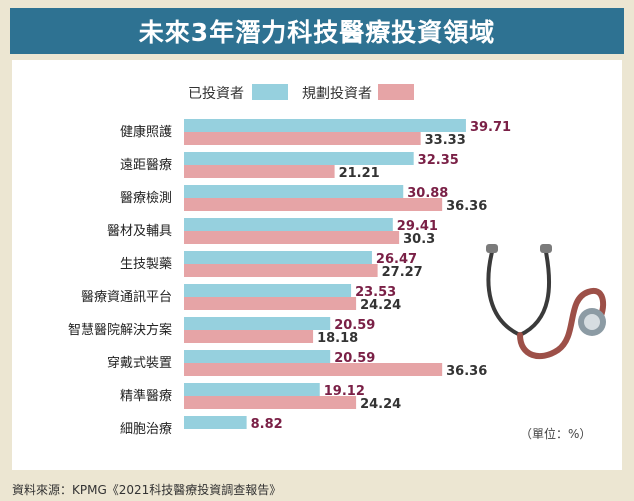 The width and height of the screenshot is (634, 501). What do you see at coordinates (146, 429) in the screenshot?
I see `category-label: 細胞治療` at bounding box center [146, 429].